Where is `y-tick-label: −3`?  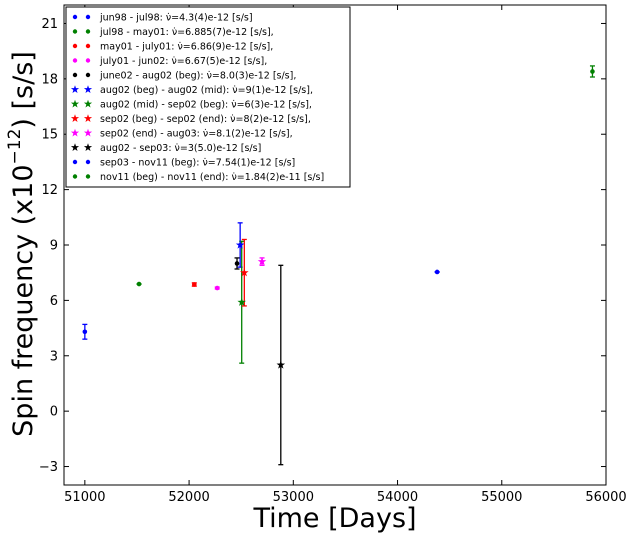 y-tick-label: −3 is located at coordinates (48, 467).